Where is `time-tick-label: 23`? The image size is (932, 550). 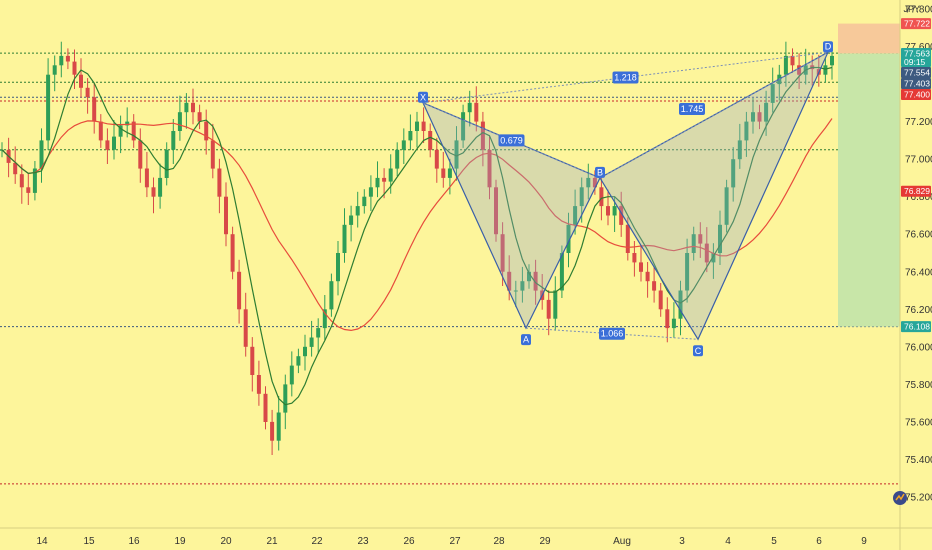 time-tick-label: 23 is located at coordinates (363, 541).